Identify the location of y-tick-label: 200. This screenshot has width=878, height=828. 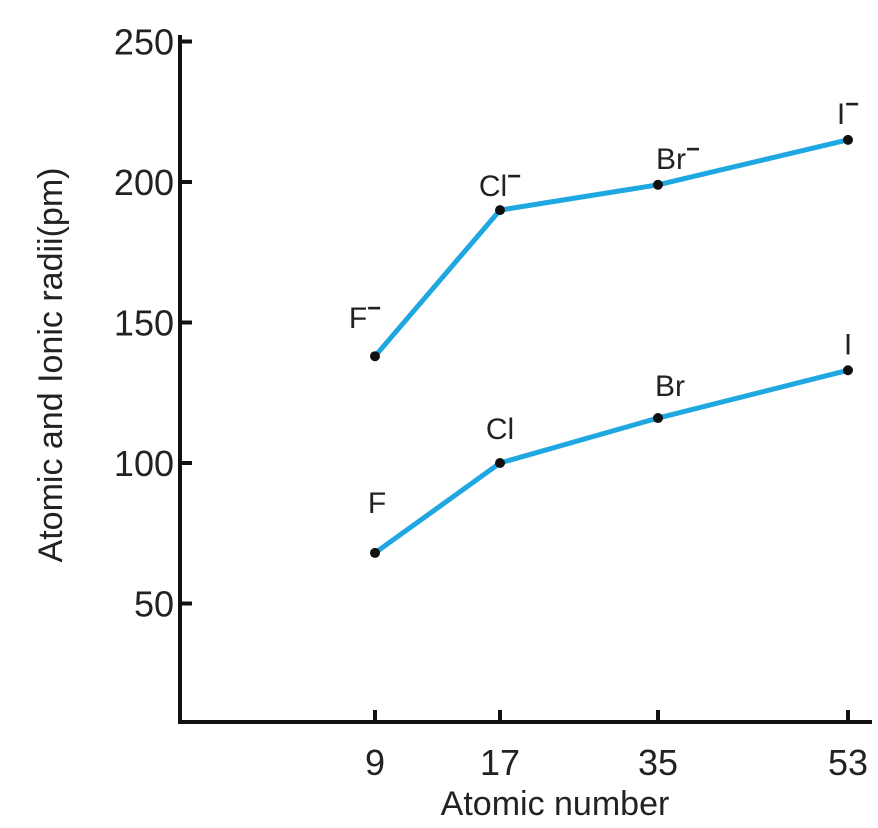
(144, 182).